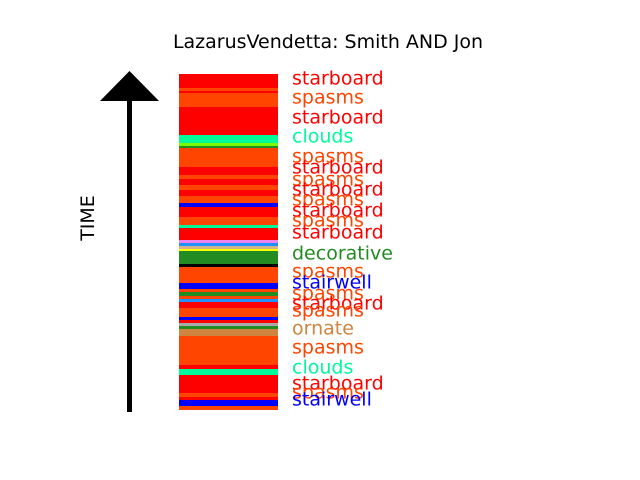 The width and height of the screenshot is (640, 480). Describe the element at coordinates (328, 294) in the screenshot. I see `stripe-label-15: spasms` at that location.